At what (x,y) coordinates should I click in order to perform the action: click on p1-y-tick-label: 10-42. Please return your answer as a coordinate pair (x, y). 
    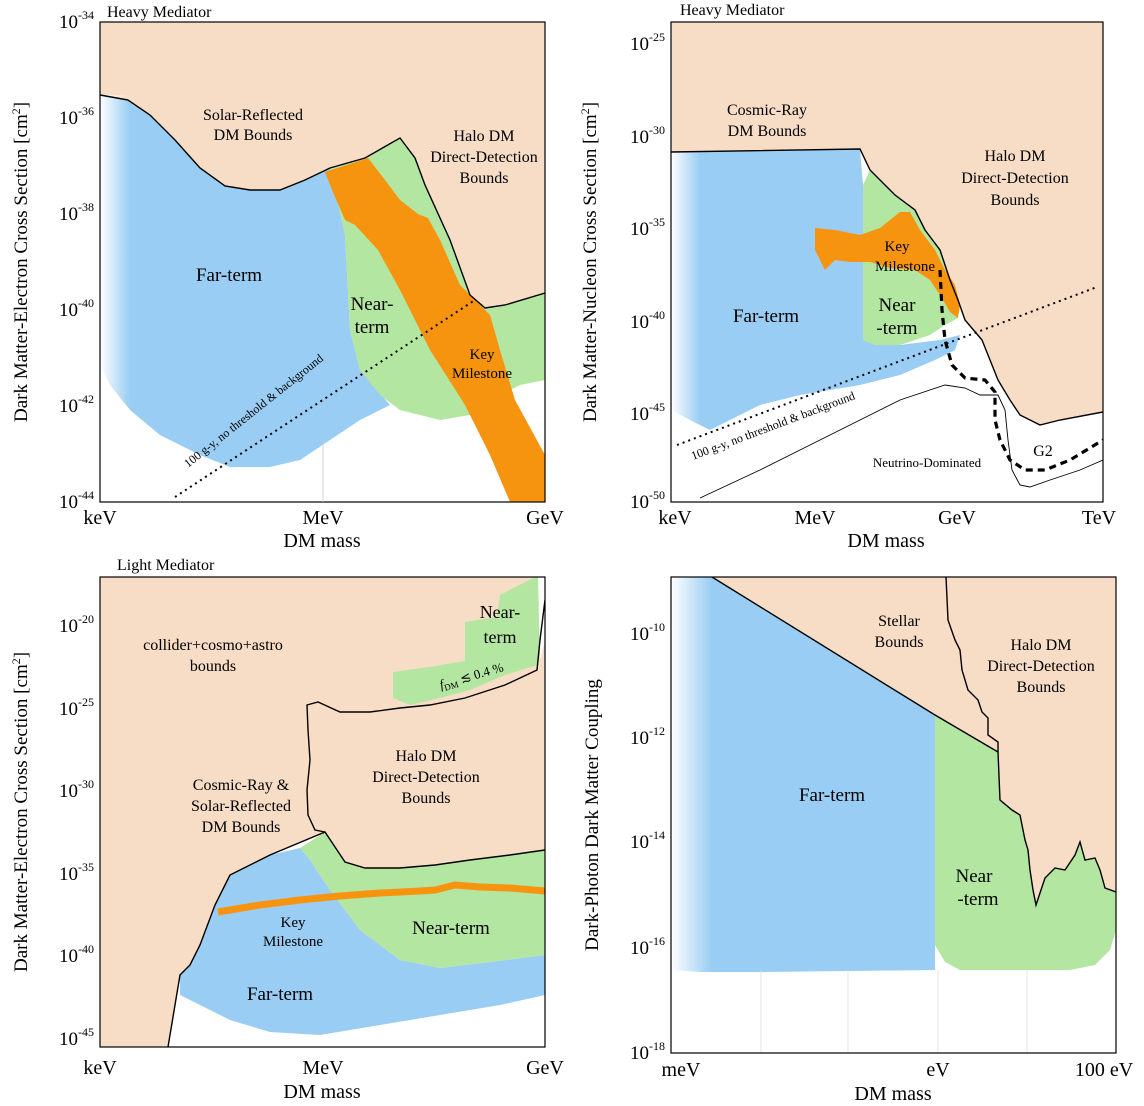
    Looking at the image, I should click on (76, 404).